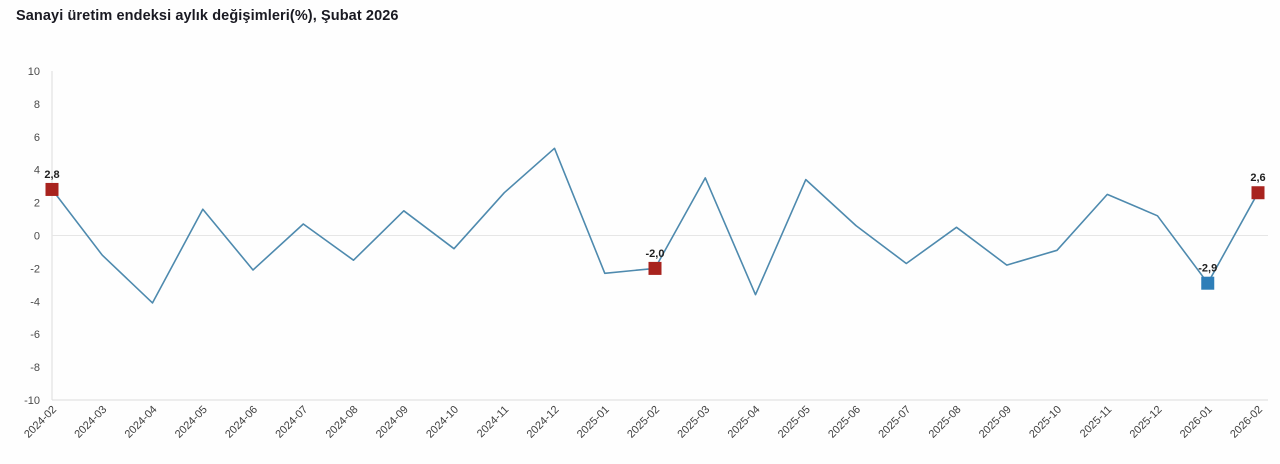 The image size is (1280, 464). What do you see at coordinates (90, 422) in the screenshot?
I see `x-axis-tick-label: 2024-03` at bounding box center [90, 422].